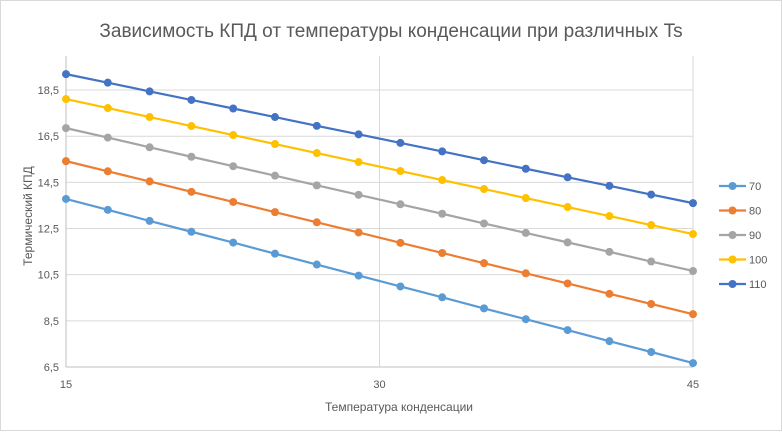 This screenshot has height=432, width=782. What do you see at coordinates (758, 285) in the screenshot?
I see `legend-label: 110` at bounding box center [758, 285].